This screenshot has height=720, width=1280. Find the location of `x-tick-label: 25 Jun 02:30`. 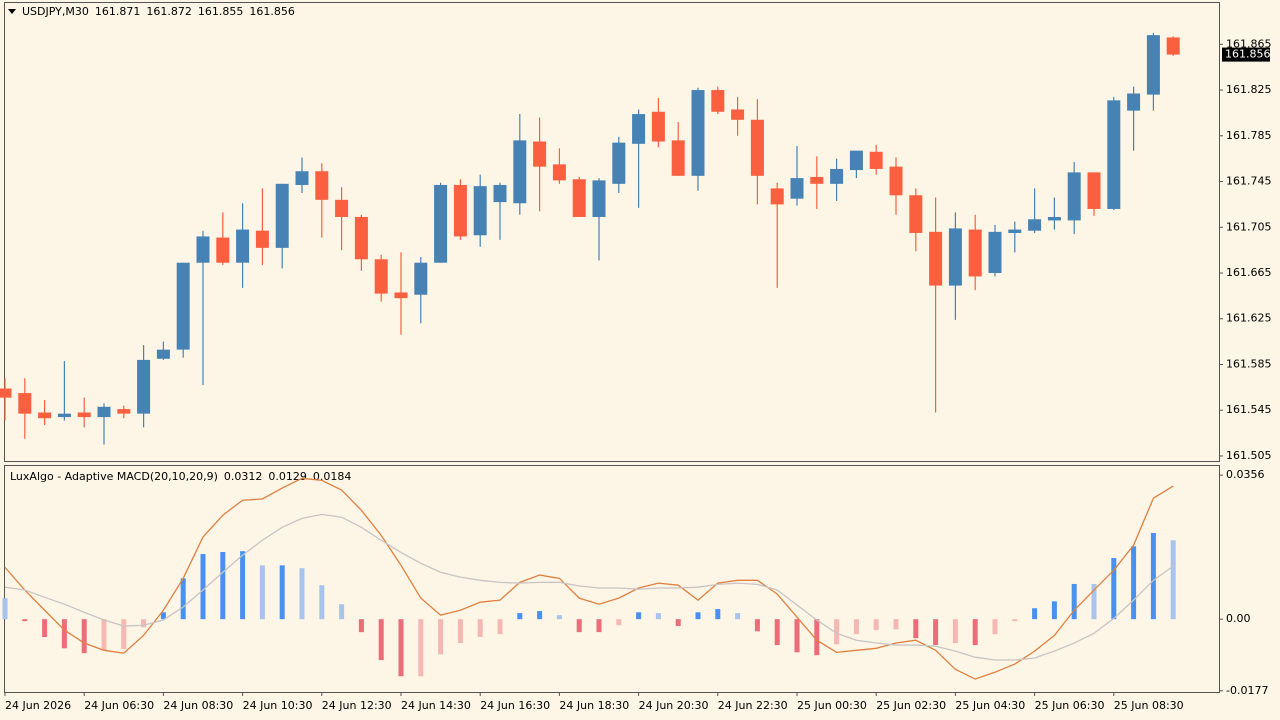

x-tick-label: 25 Jun 02:30 is located at coordinates (911, 705).